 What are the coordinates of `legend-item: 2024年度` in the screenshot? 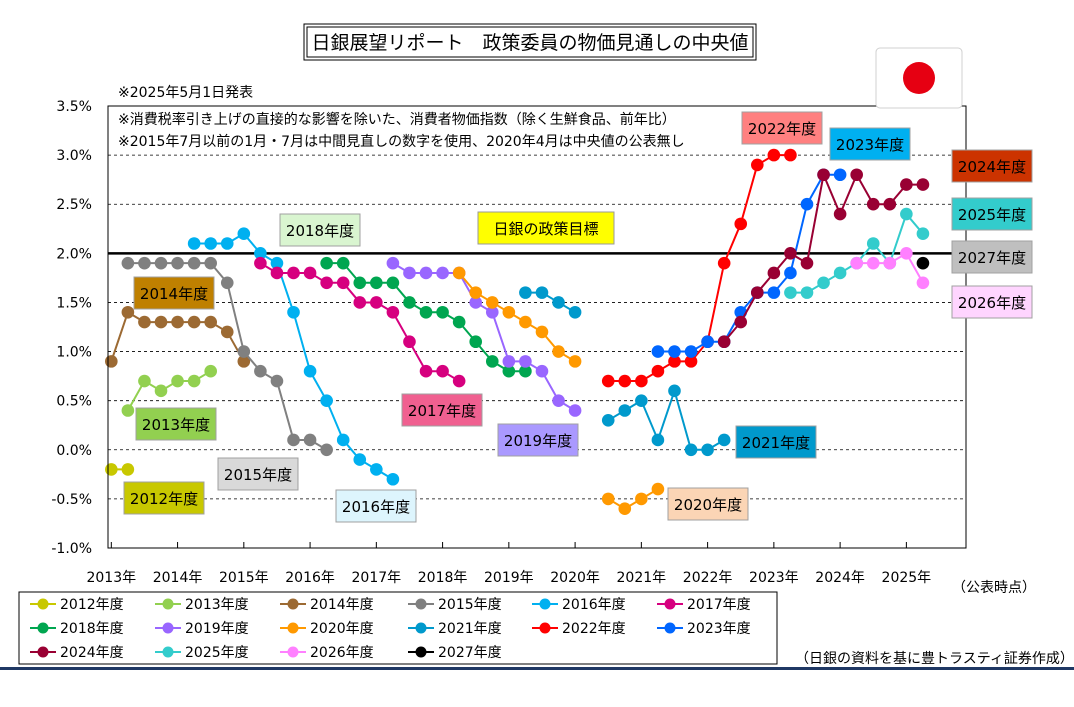 It's located at (77, 653).